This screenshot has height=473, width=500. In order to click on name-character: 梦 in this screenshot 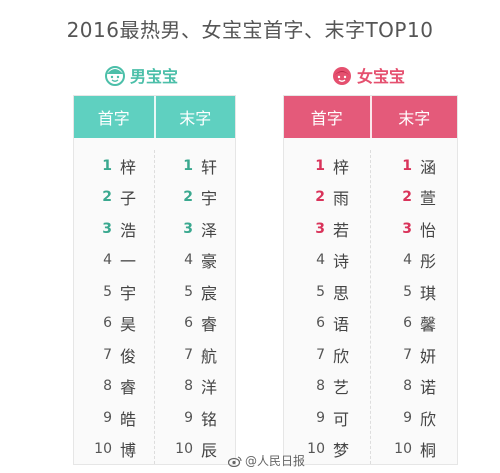, I will do `click(341, 451)`.